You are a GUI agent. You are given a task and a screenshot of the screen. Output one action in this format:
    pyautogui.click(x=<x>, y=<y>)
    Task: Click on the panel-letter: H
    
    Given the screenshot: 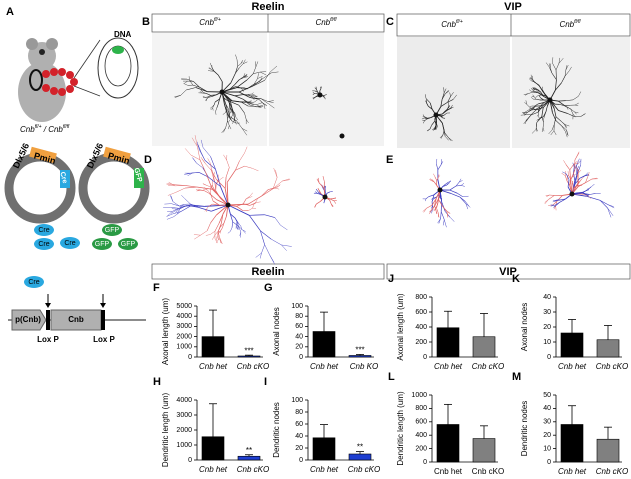 What is the action you would take?
    pyautogui.click(x=157, y=382)
    